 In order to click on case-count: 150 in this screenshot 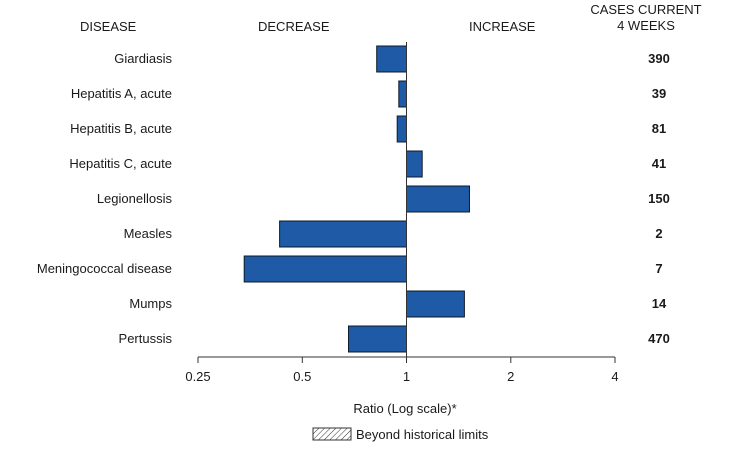, I will do `click(659, 198)`.